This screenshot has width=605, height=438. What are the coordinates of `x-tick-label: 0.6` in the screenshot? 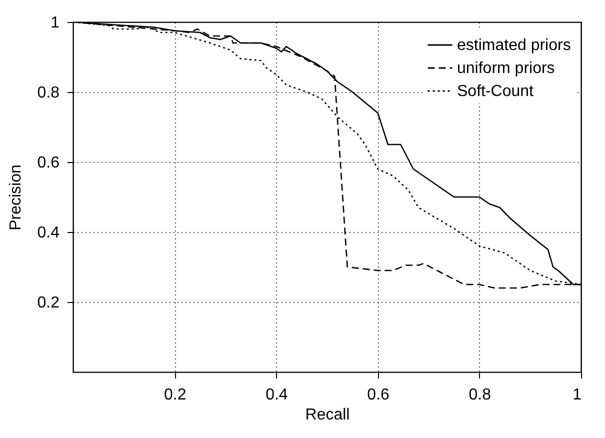 It's located at (378, 395).